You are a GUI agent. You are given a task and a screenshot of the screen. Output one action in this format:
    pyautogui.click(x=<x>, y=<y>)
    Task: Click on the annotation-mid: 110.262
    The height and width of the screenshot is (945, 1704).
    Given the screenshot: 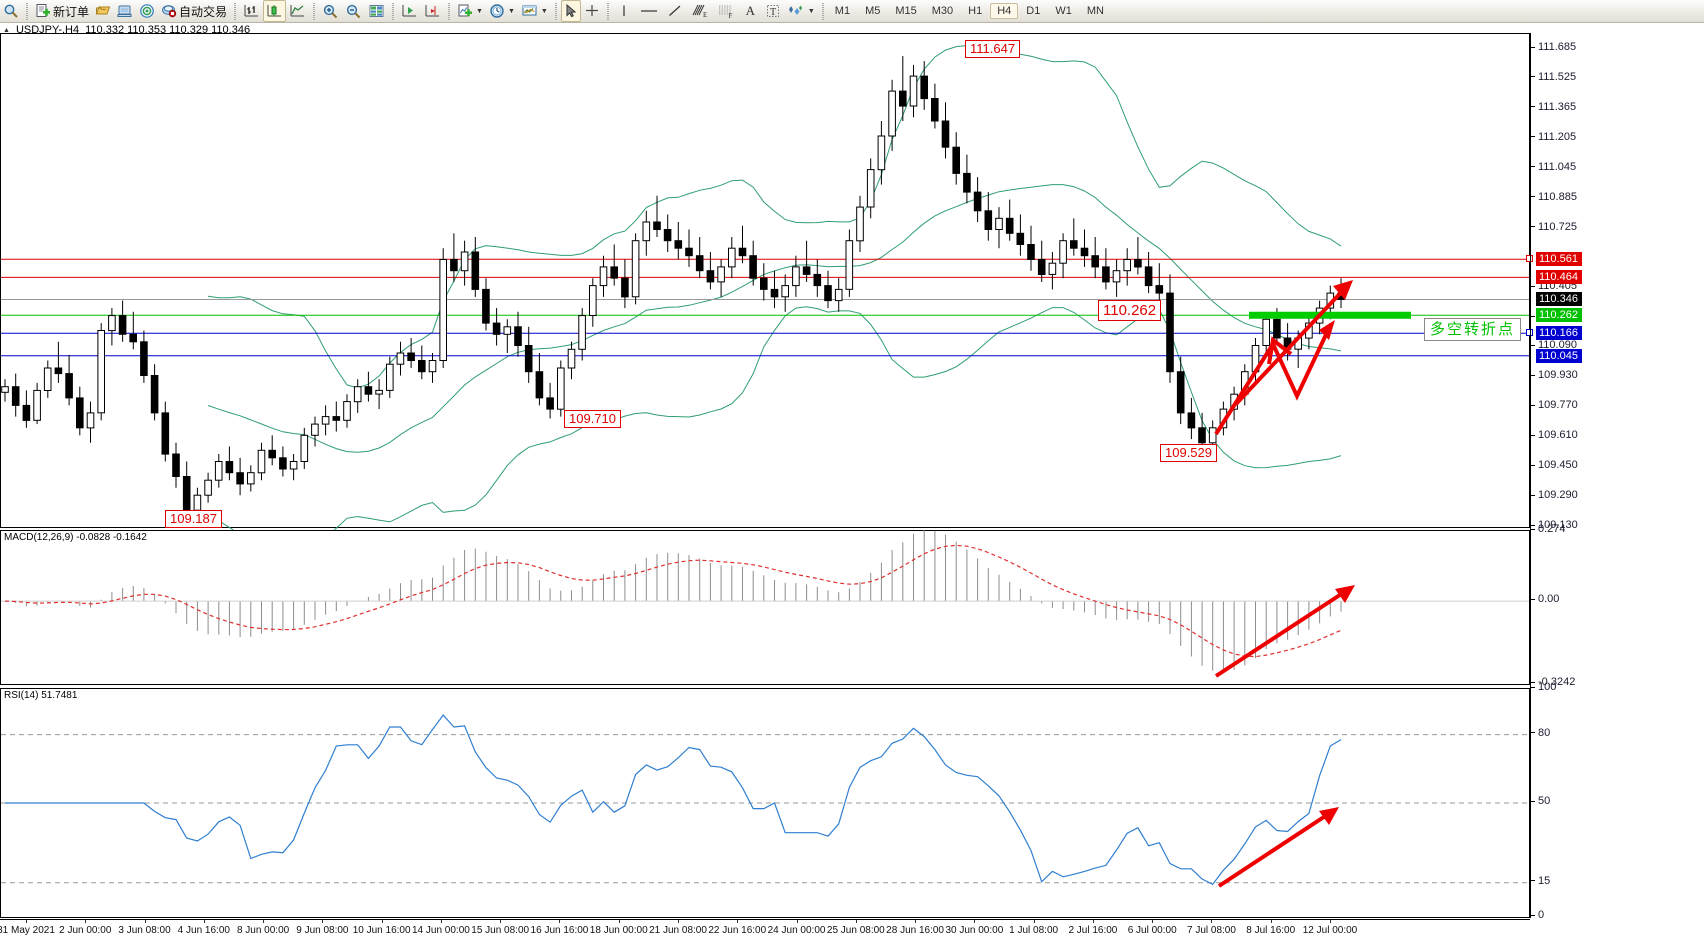 What is the action you would take?
    pyautogui.click(x=1130, y=310)
    